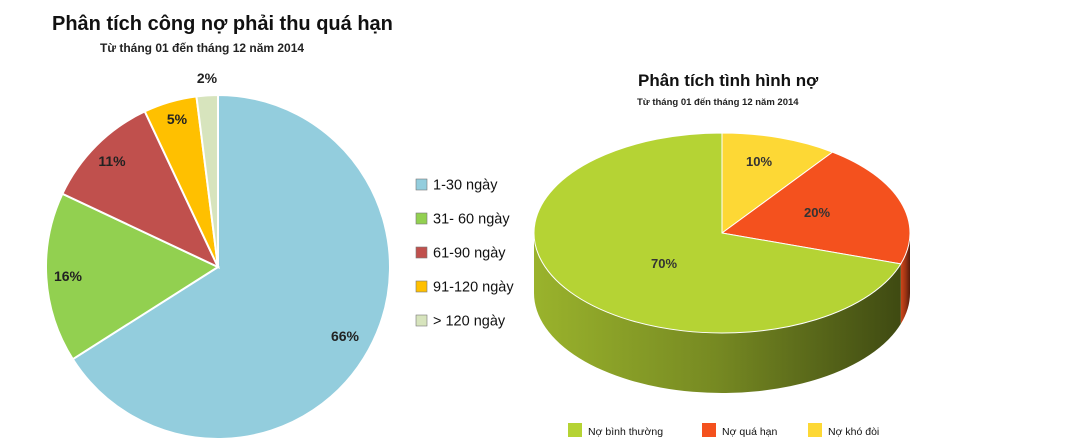 The image size is (1078, 447). I want to click on legend-label-61-90-ngay: 61-90 ngày, so click(469, 254).